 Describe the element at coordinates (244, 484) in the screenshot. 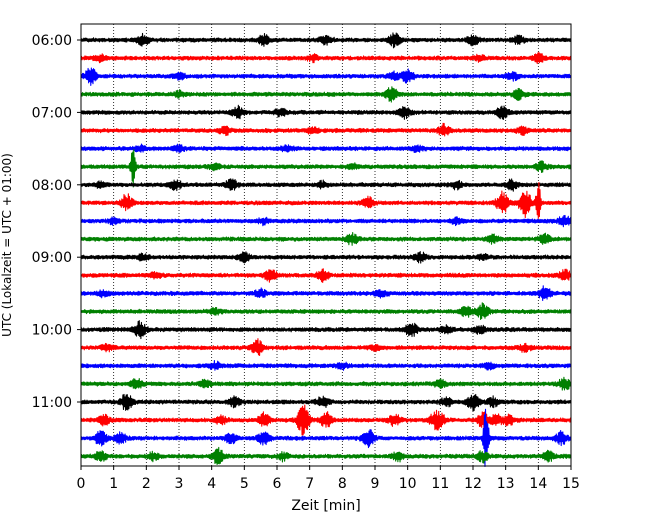

I see `x-tick-label: 5` at that location.